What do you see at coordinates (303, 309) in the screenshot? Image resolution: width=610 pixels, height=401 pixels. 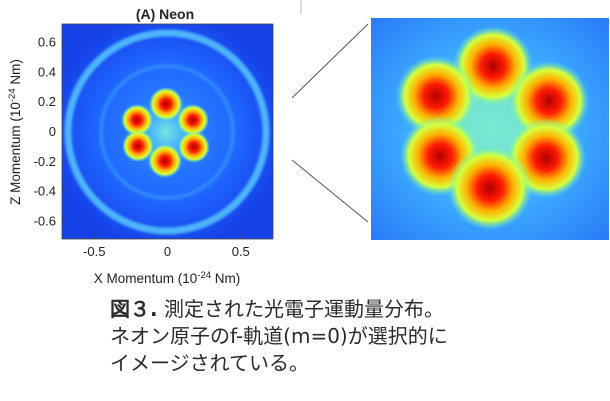 I see `caption-line-1: 測定された光電子運動量分布。` at bounding box center [303, 309].